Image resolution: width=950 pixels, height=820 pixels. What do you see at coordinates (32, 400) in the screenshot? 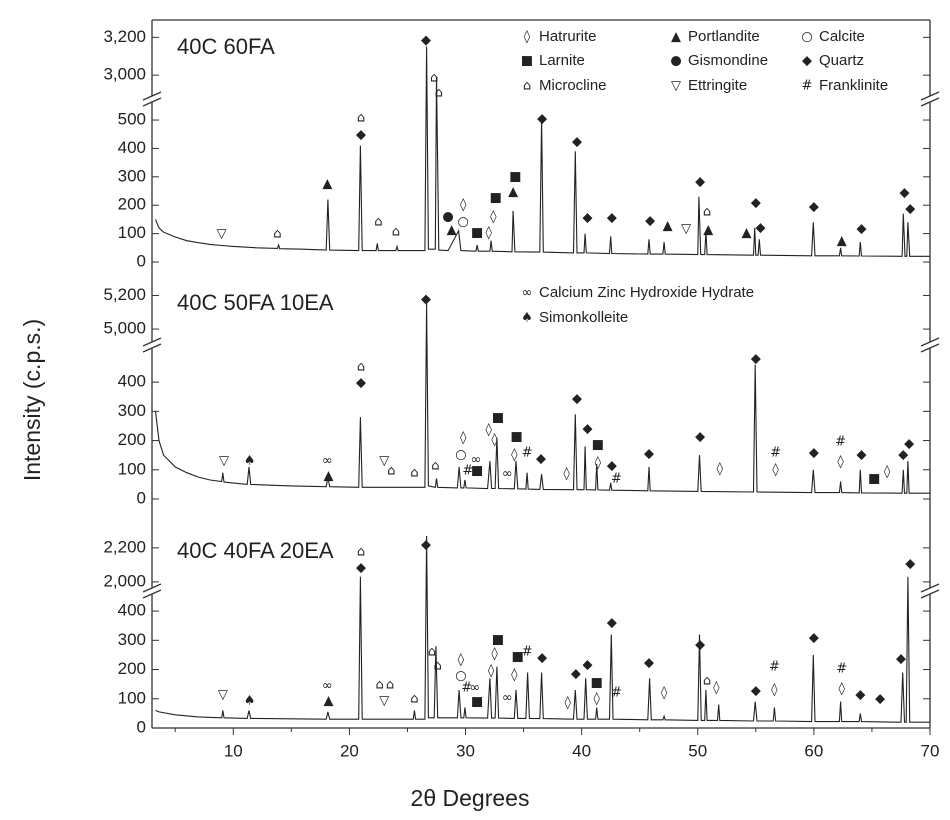
I see `y-axis-label: Intensity (c.p.s.)` at bounding box center [32, 400].